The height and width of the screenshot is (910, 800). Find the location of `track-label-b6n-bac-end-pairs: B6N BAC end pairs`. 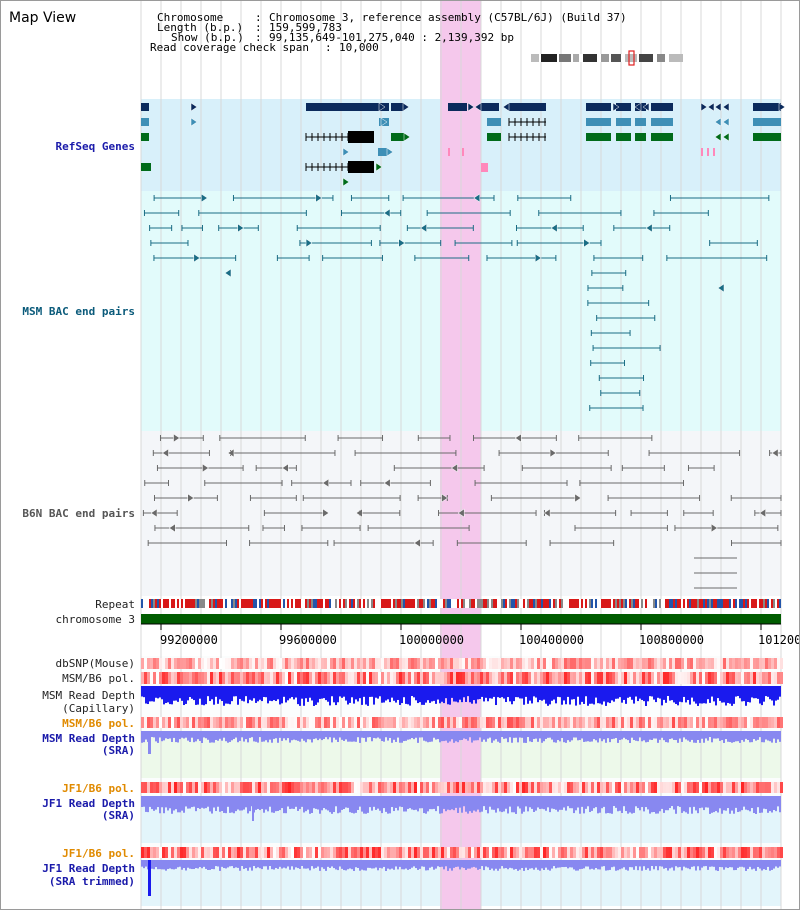

track-label-b6n-bac-end-pairs: B6N BAC end pairs is located at coordinates (78, 513).